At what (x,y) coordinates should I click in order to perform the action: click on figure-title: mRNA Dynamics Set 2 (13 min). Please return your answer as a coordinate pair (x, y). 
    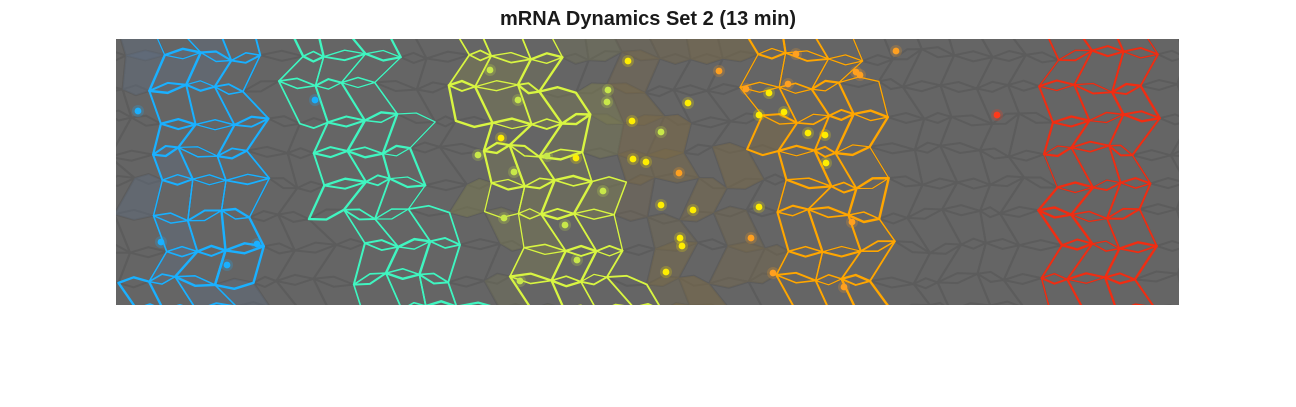
    Looking at the image, I should click on (647, 19).